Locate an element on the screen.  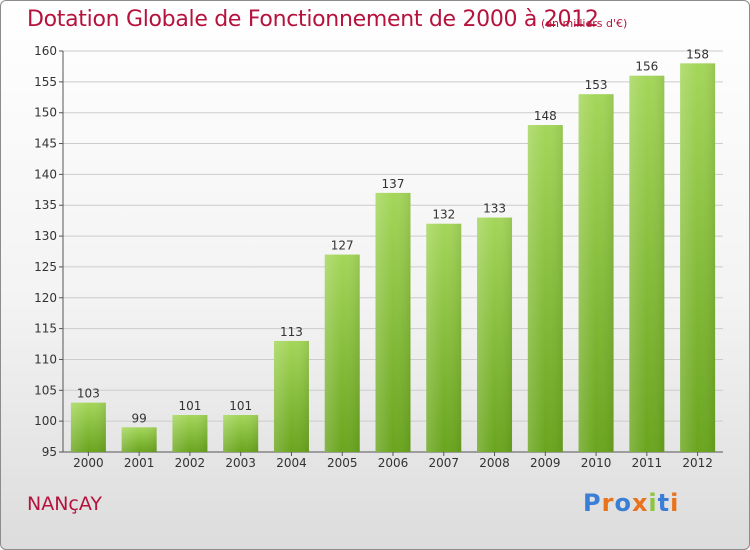
data-label: 133 is located at coordinates (494, 209).